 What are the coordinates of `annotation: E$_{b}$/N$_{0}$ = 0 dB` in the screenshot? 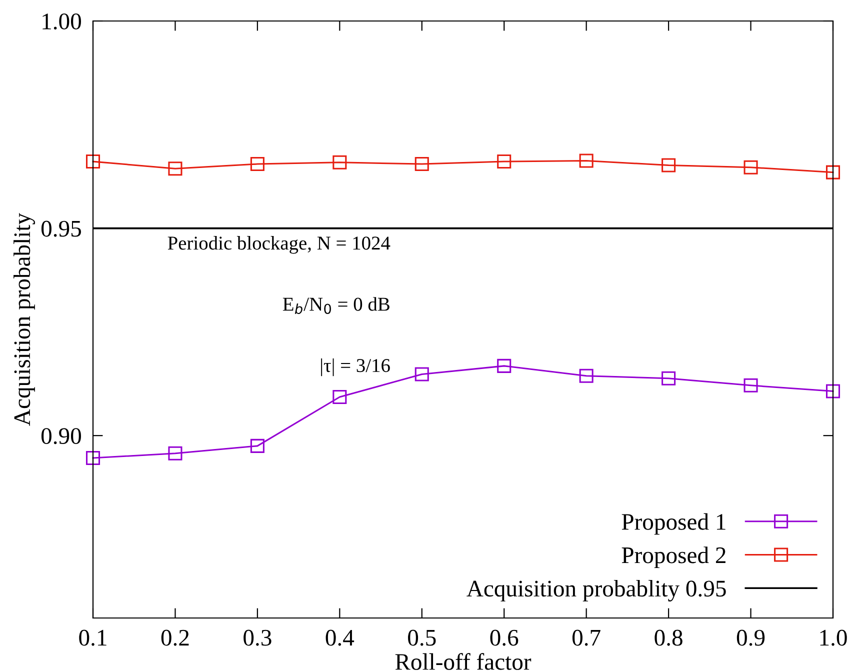 It's located at (336, 305).